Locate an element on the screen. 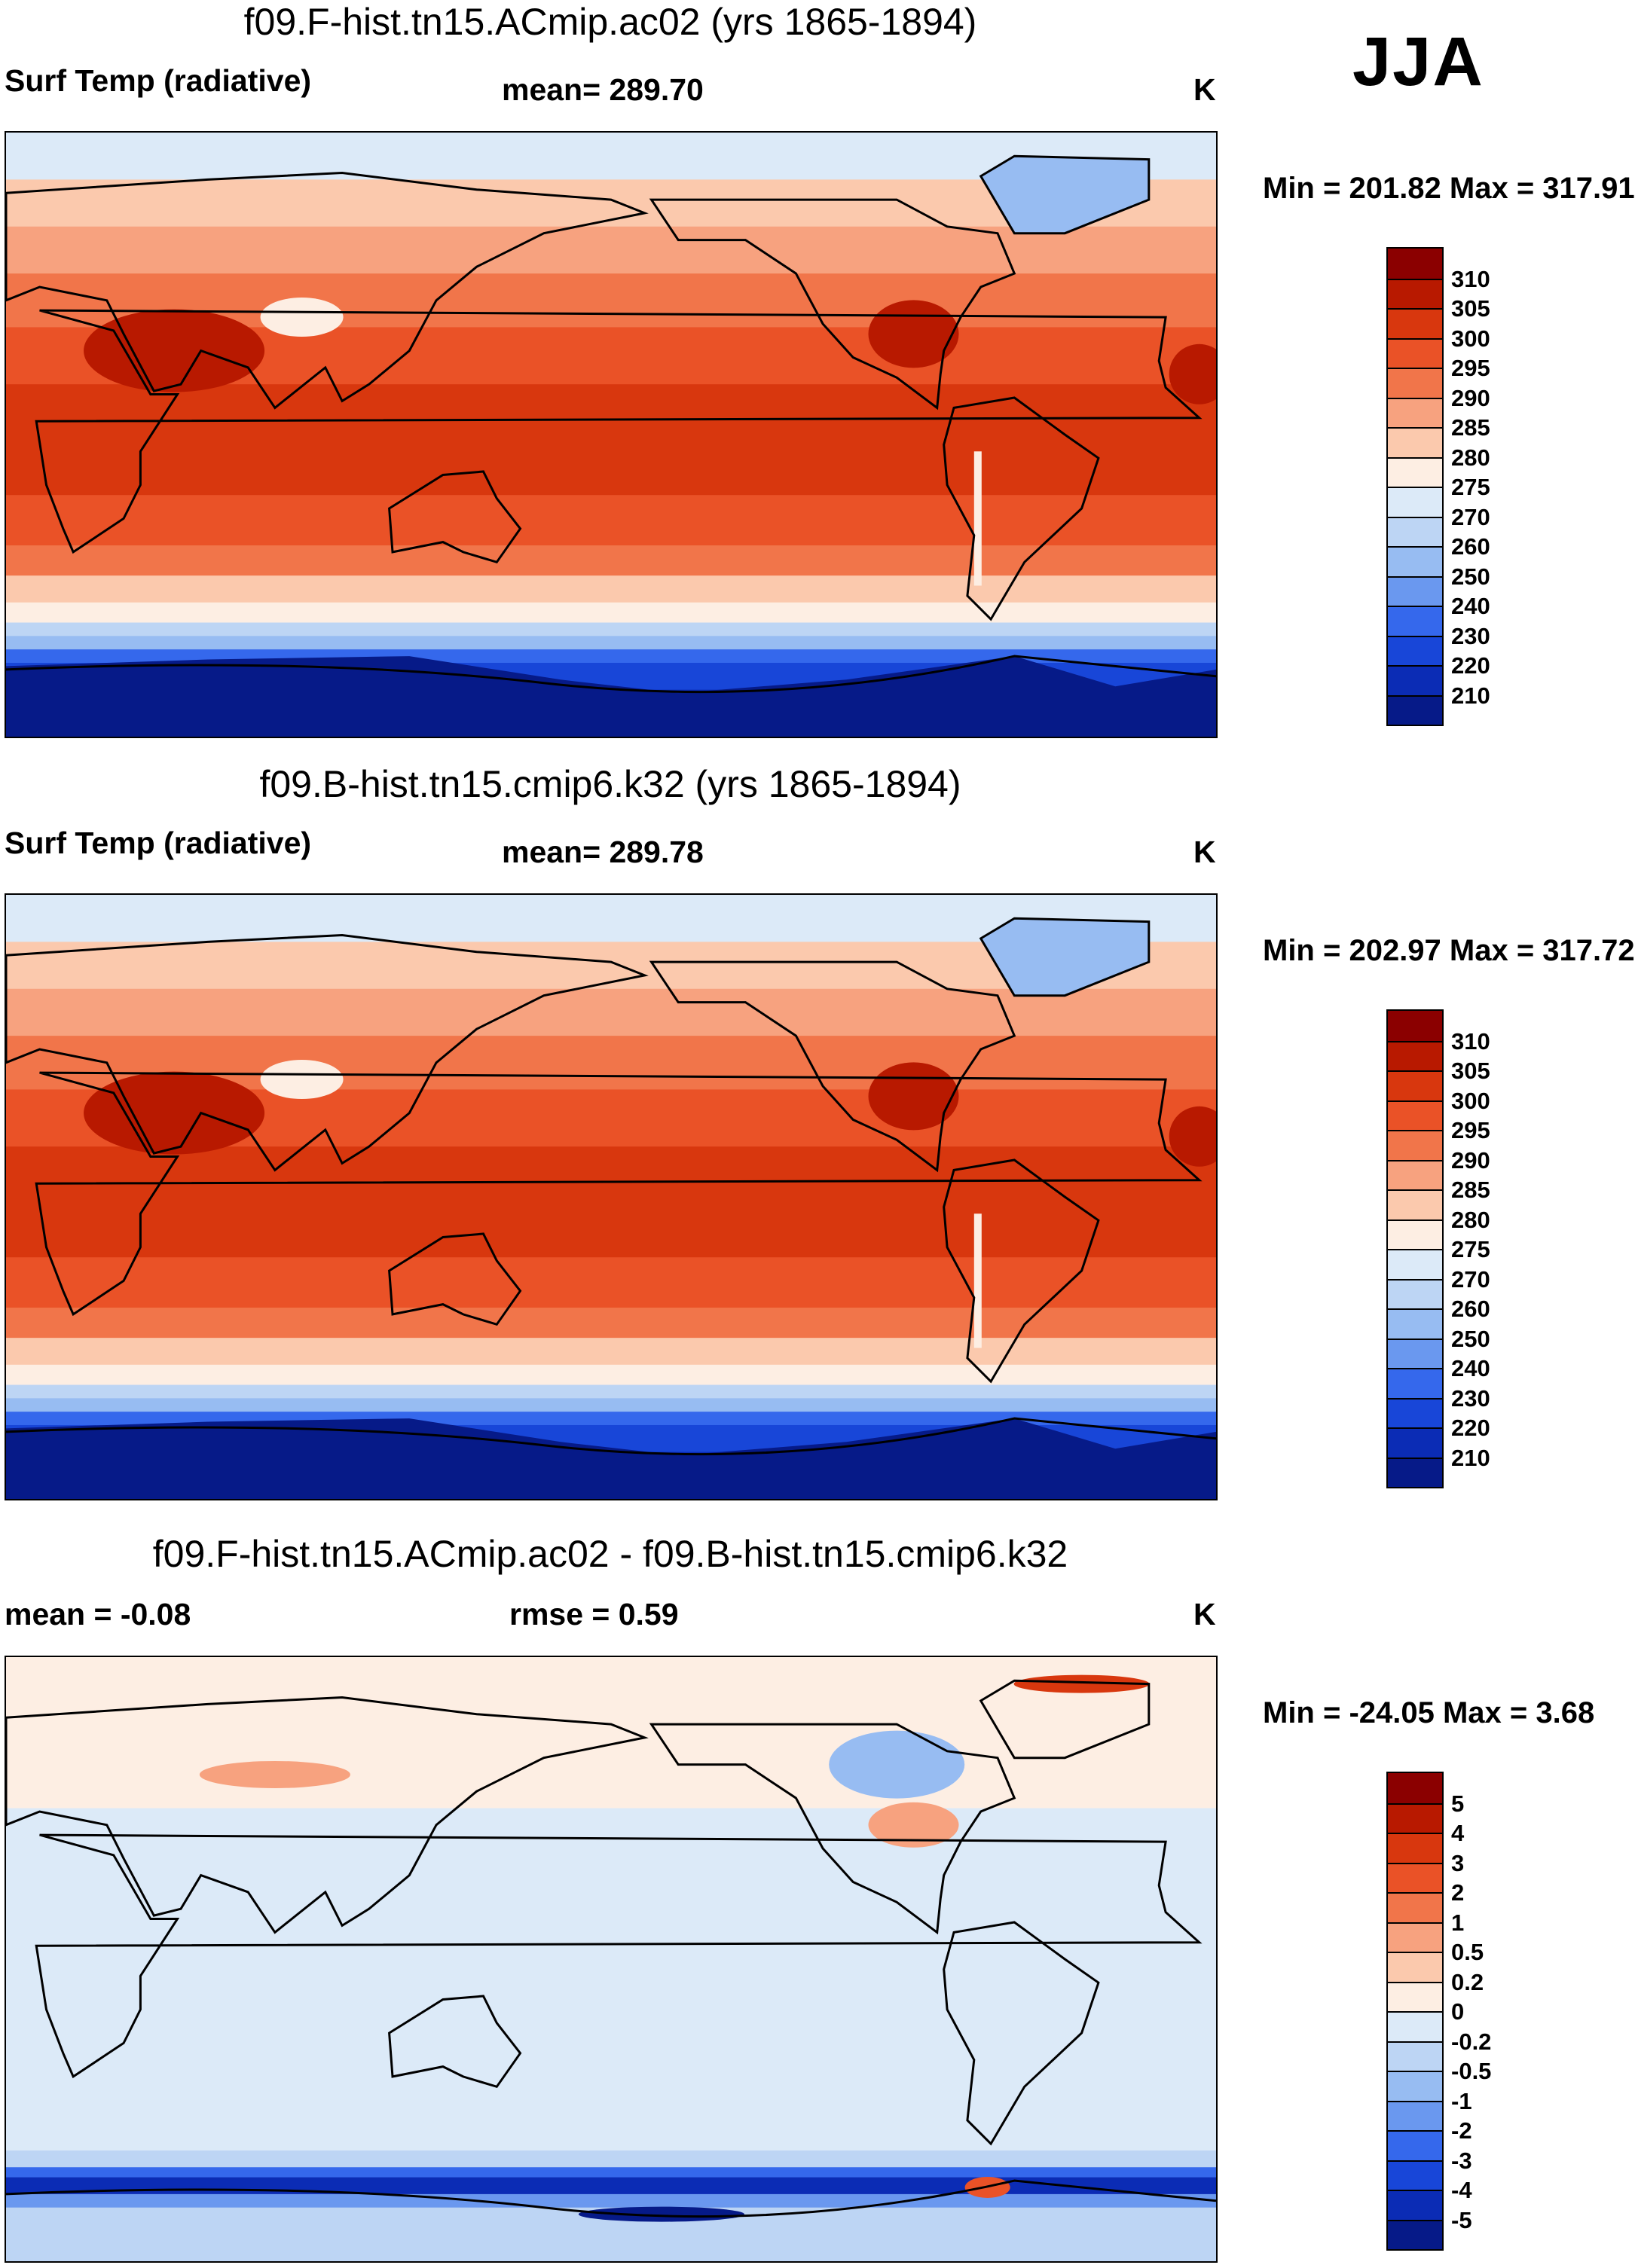 This screenshot has width=1635, height=2268. colorbar-tick-label: 260 is located at coordinates (1471, 547).